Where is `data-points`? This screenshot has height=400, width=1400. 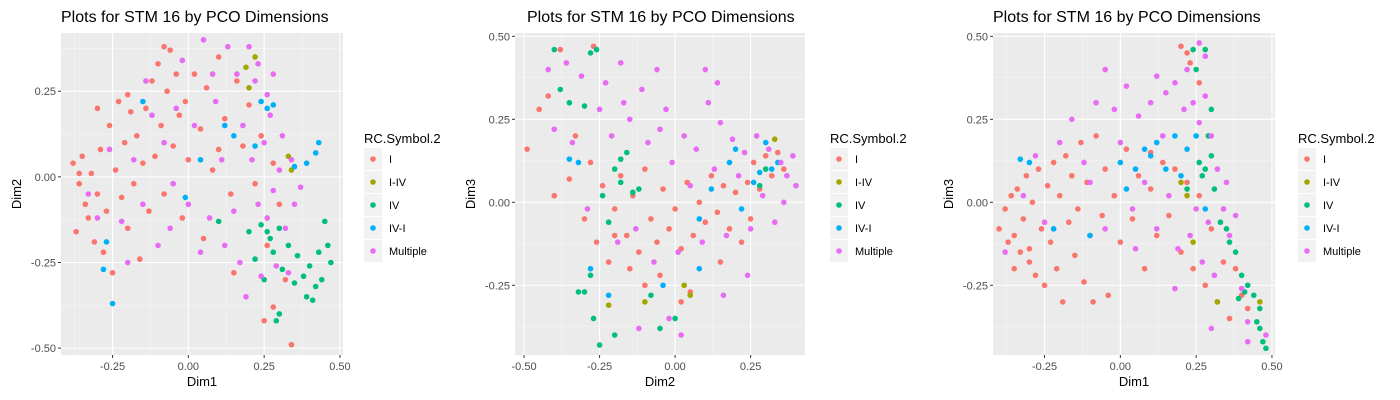
data-points is located at coordinates (661, 195).